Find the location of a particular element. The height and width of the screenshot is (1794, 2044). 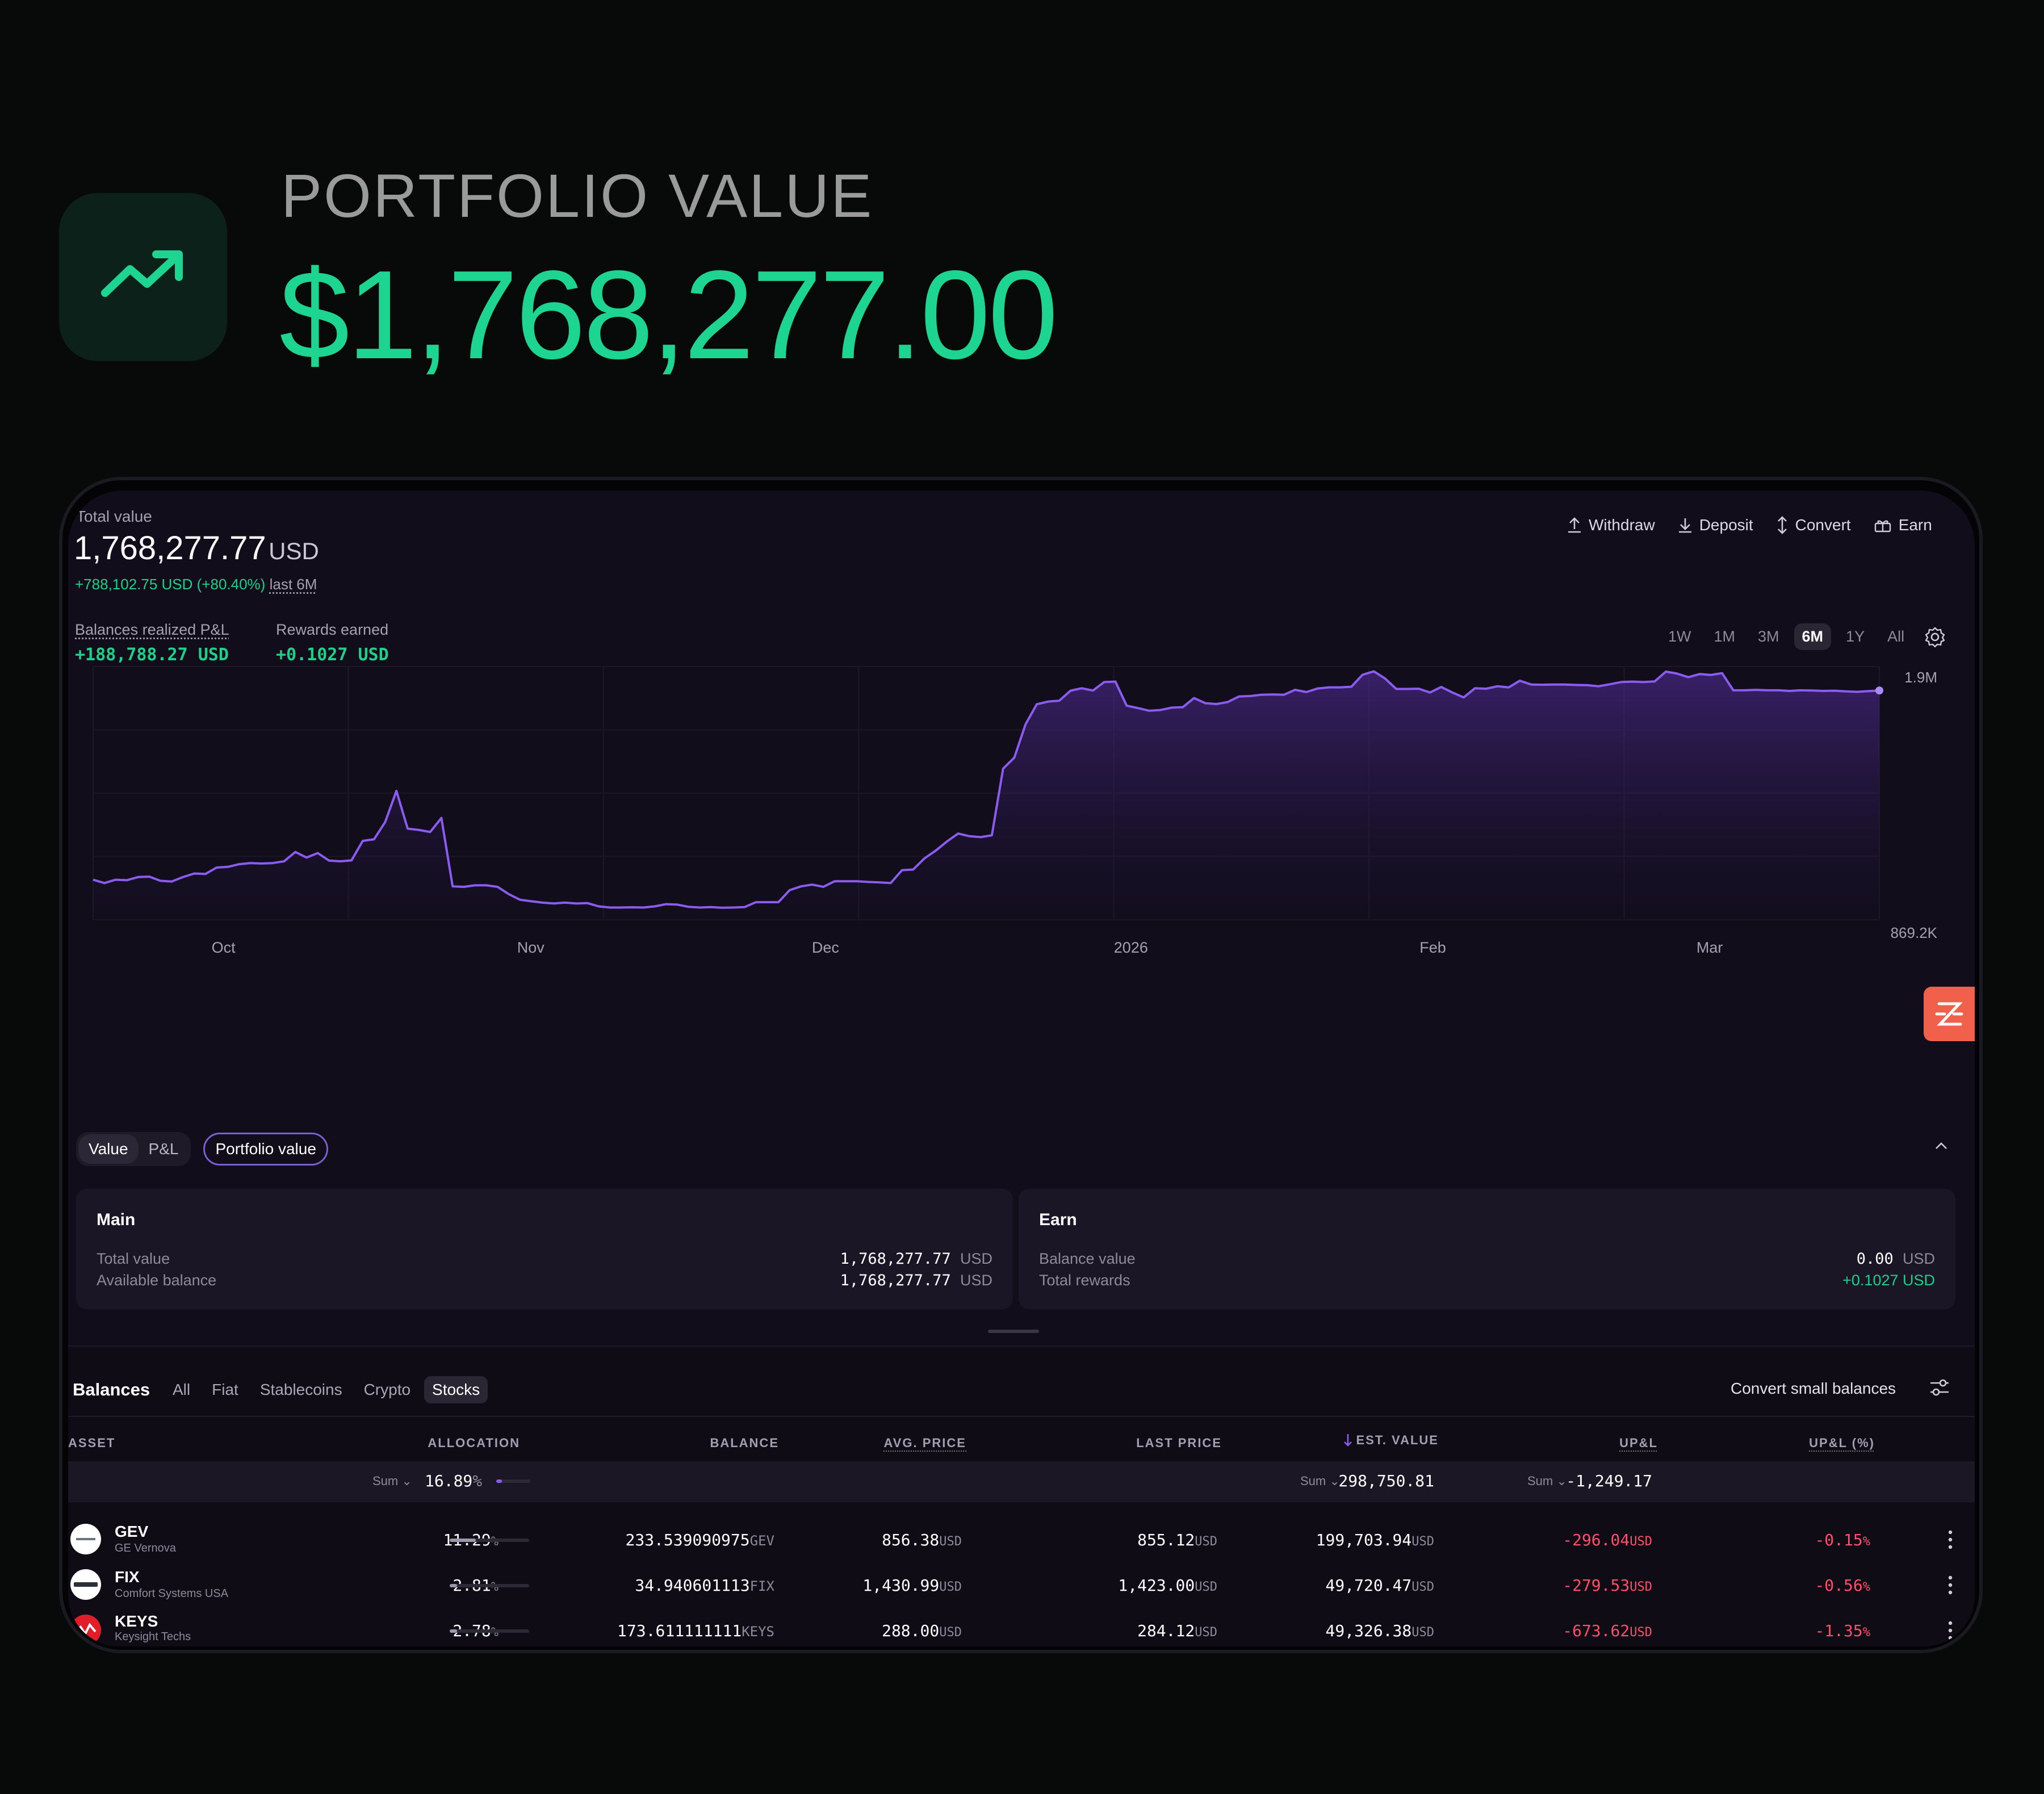

asset-name: Comfort Systems USA is located at coordinates (172, 1593).